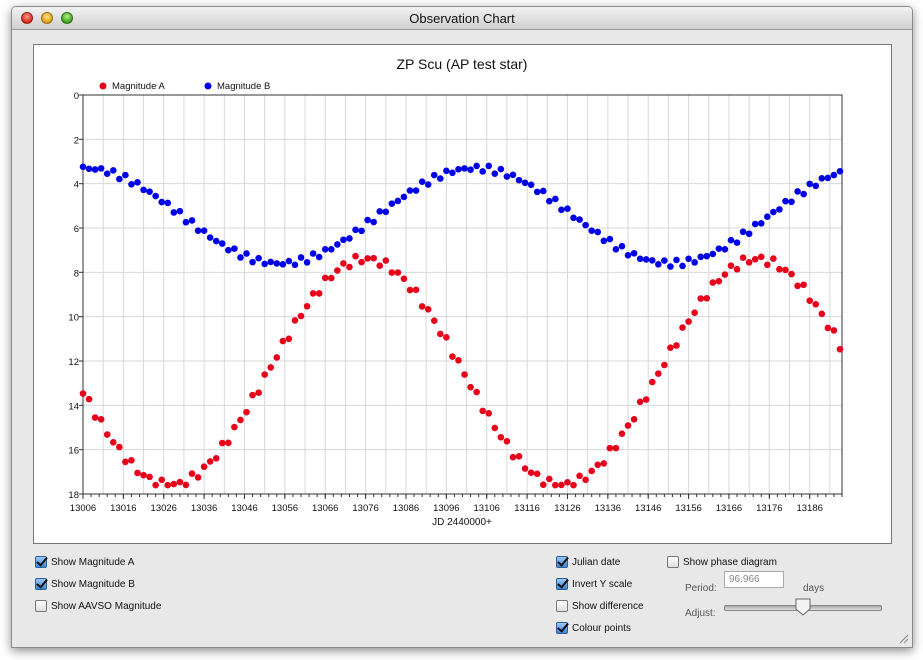 The image size is (923, 660). Describe the element at coordinates (562, 628) in the screenshot. I see `checkbox-box` at that location.